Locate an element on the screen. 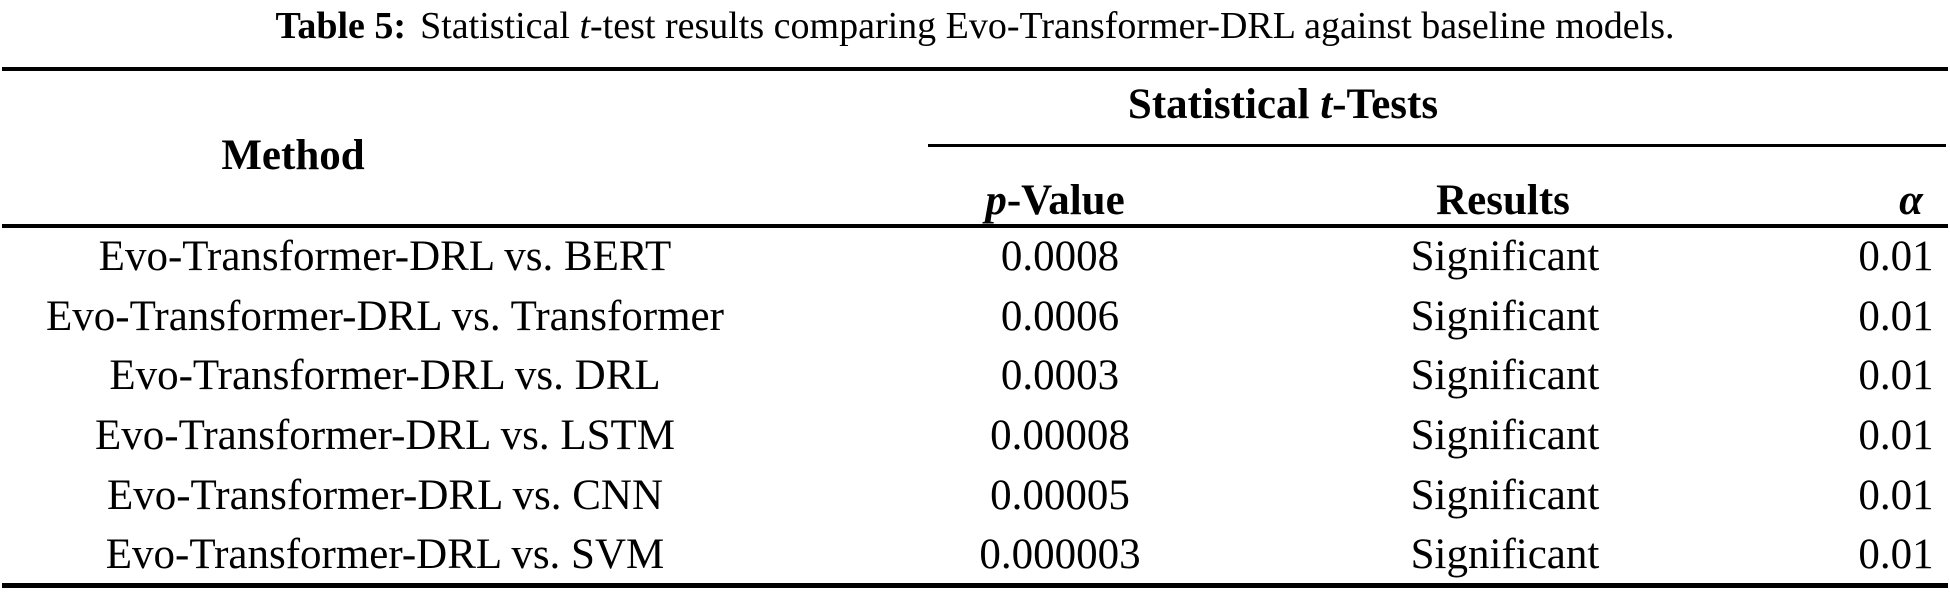 The image size is (1950, 592). p-value-cell: 0.0008 is located at coordinates (1060, 256).